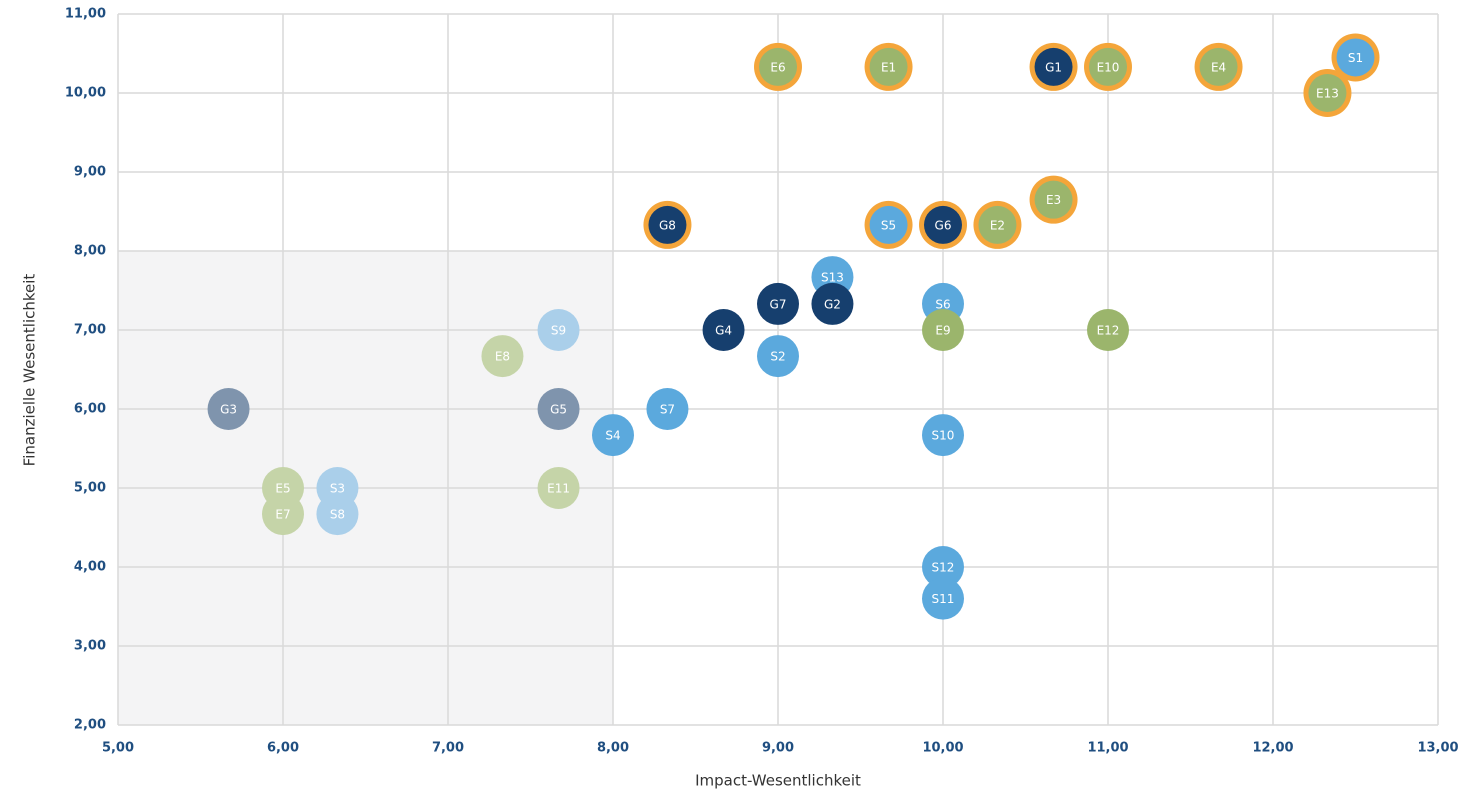 The height and width of the screenshot is (798, 1481). What do you see at coordinates (282, 489) in the screenshot?
I see `bubble-label: E5` at bounding box center [282, 489].